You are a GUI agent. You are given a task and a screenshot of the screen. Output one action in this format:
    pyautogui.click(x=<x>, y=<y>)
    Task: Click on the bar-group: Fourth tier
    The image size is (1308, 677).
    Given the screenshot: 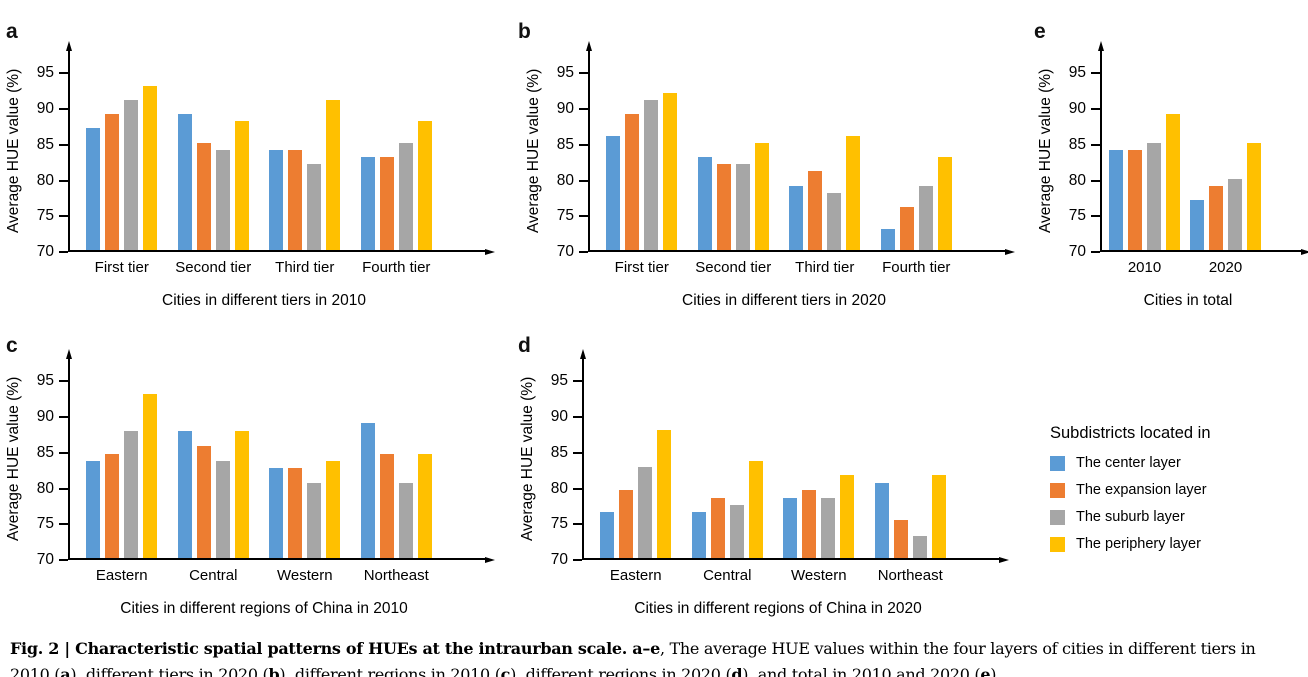 What is the action you would take?
    pyautogui.click(x=916, y=216)
    